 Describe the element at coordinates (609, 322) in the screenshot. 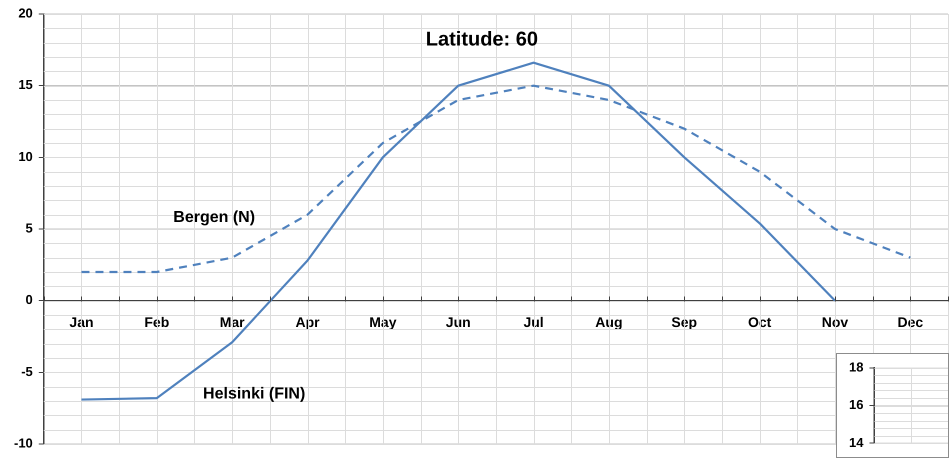

I see `x-tick-label: Aug` at that location.